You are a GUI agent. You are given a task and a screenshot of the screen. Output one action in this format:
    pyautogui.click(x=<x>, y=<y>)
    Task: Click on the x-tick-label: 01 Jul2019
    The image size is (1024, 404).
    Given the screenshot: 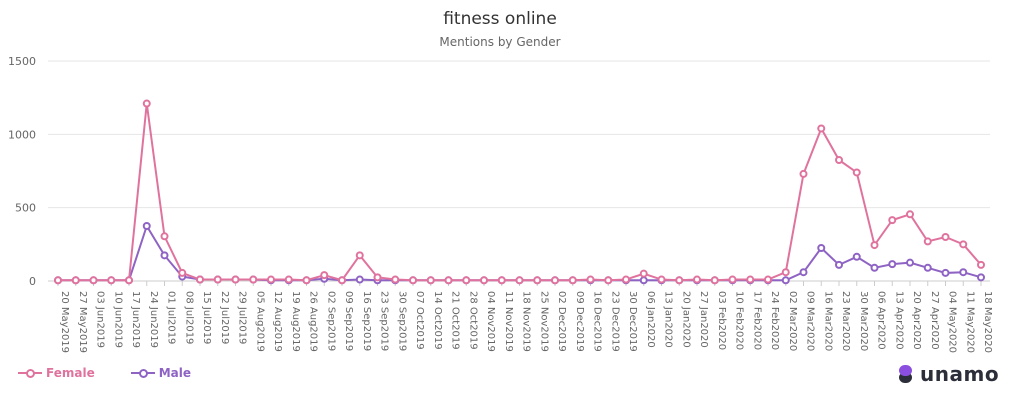 What is the action you would take?
    pyautogui.click(x=171, y=317)
    